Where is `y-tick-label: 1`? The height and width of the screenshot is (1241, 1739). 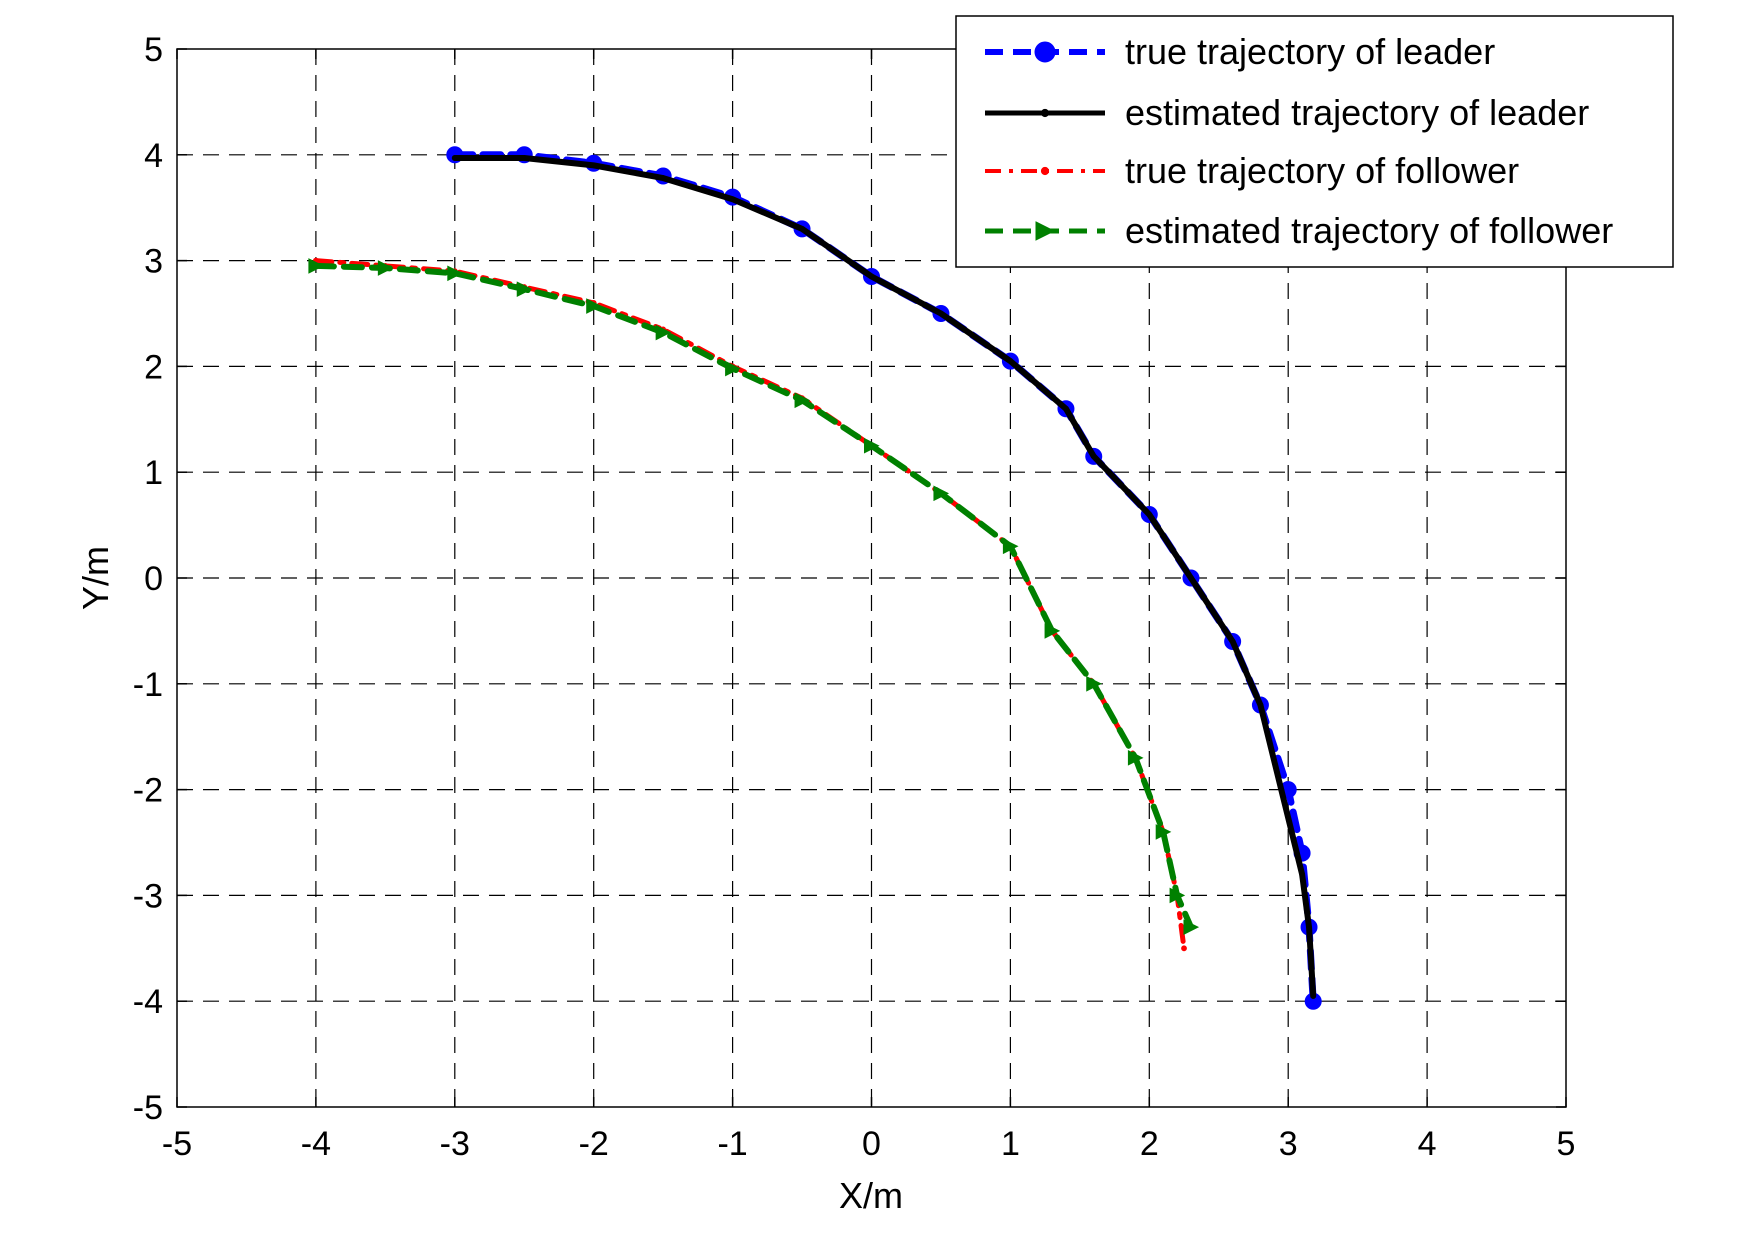
y-tick-label: 1 is located at coordinates (153, 473).